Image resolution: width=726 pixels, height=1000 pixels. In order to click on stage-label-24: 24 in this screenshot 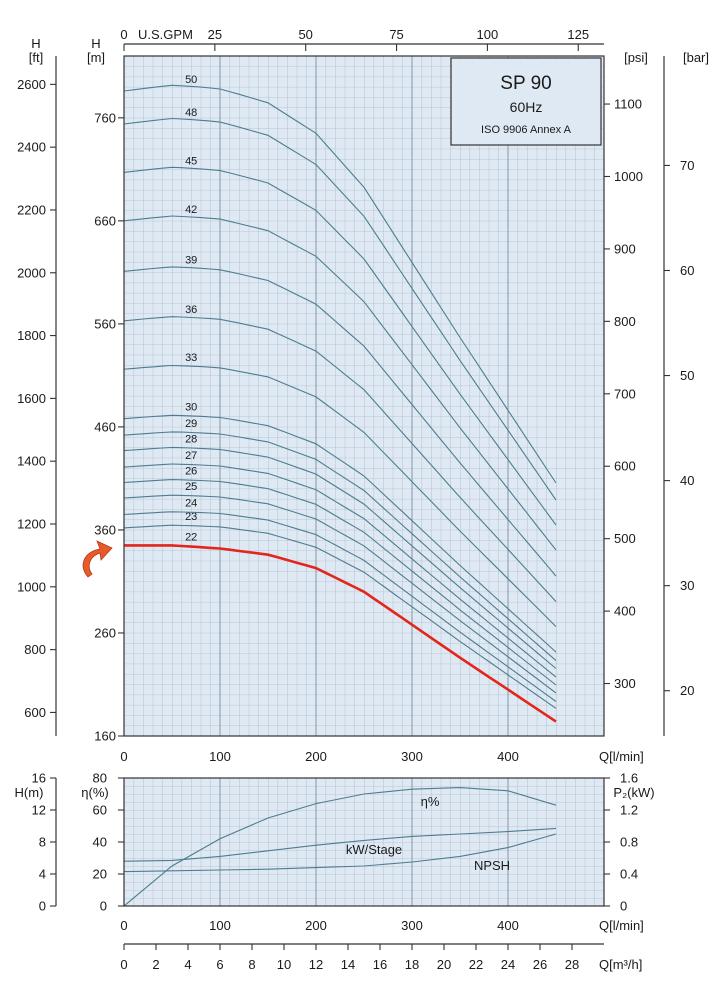, I will do `click(191, 503)`.